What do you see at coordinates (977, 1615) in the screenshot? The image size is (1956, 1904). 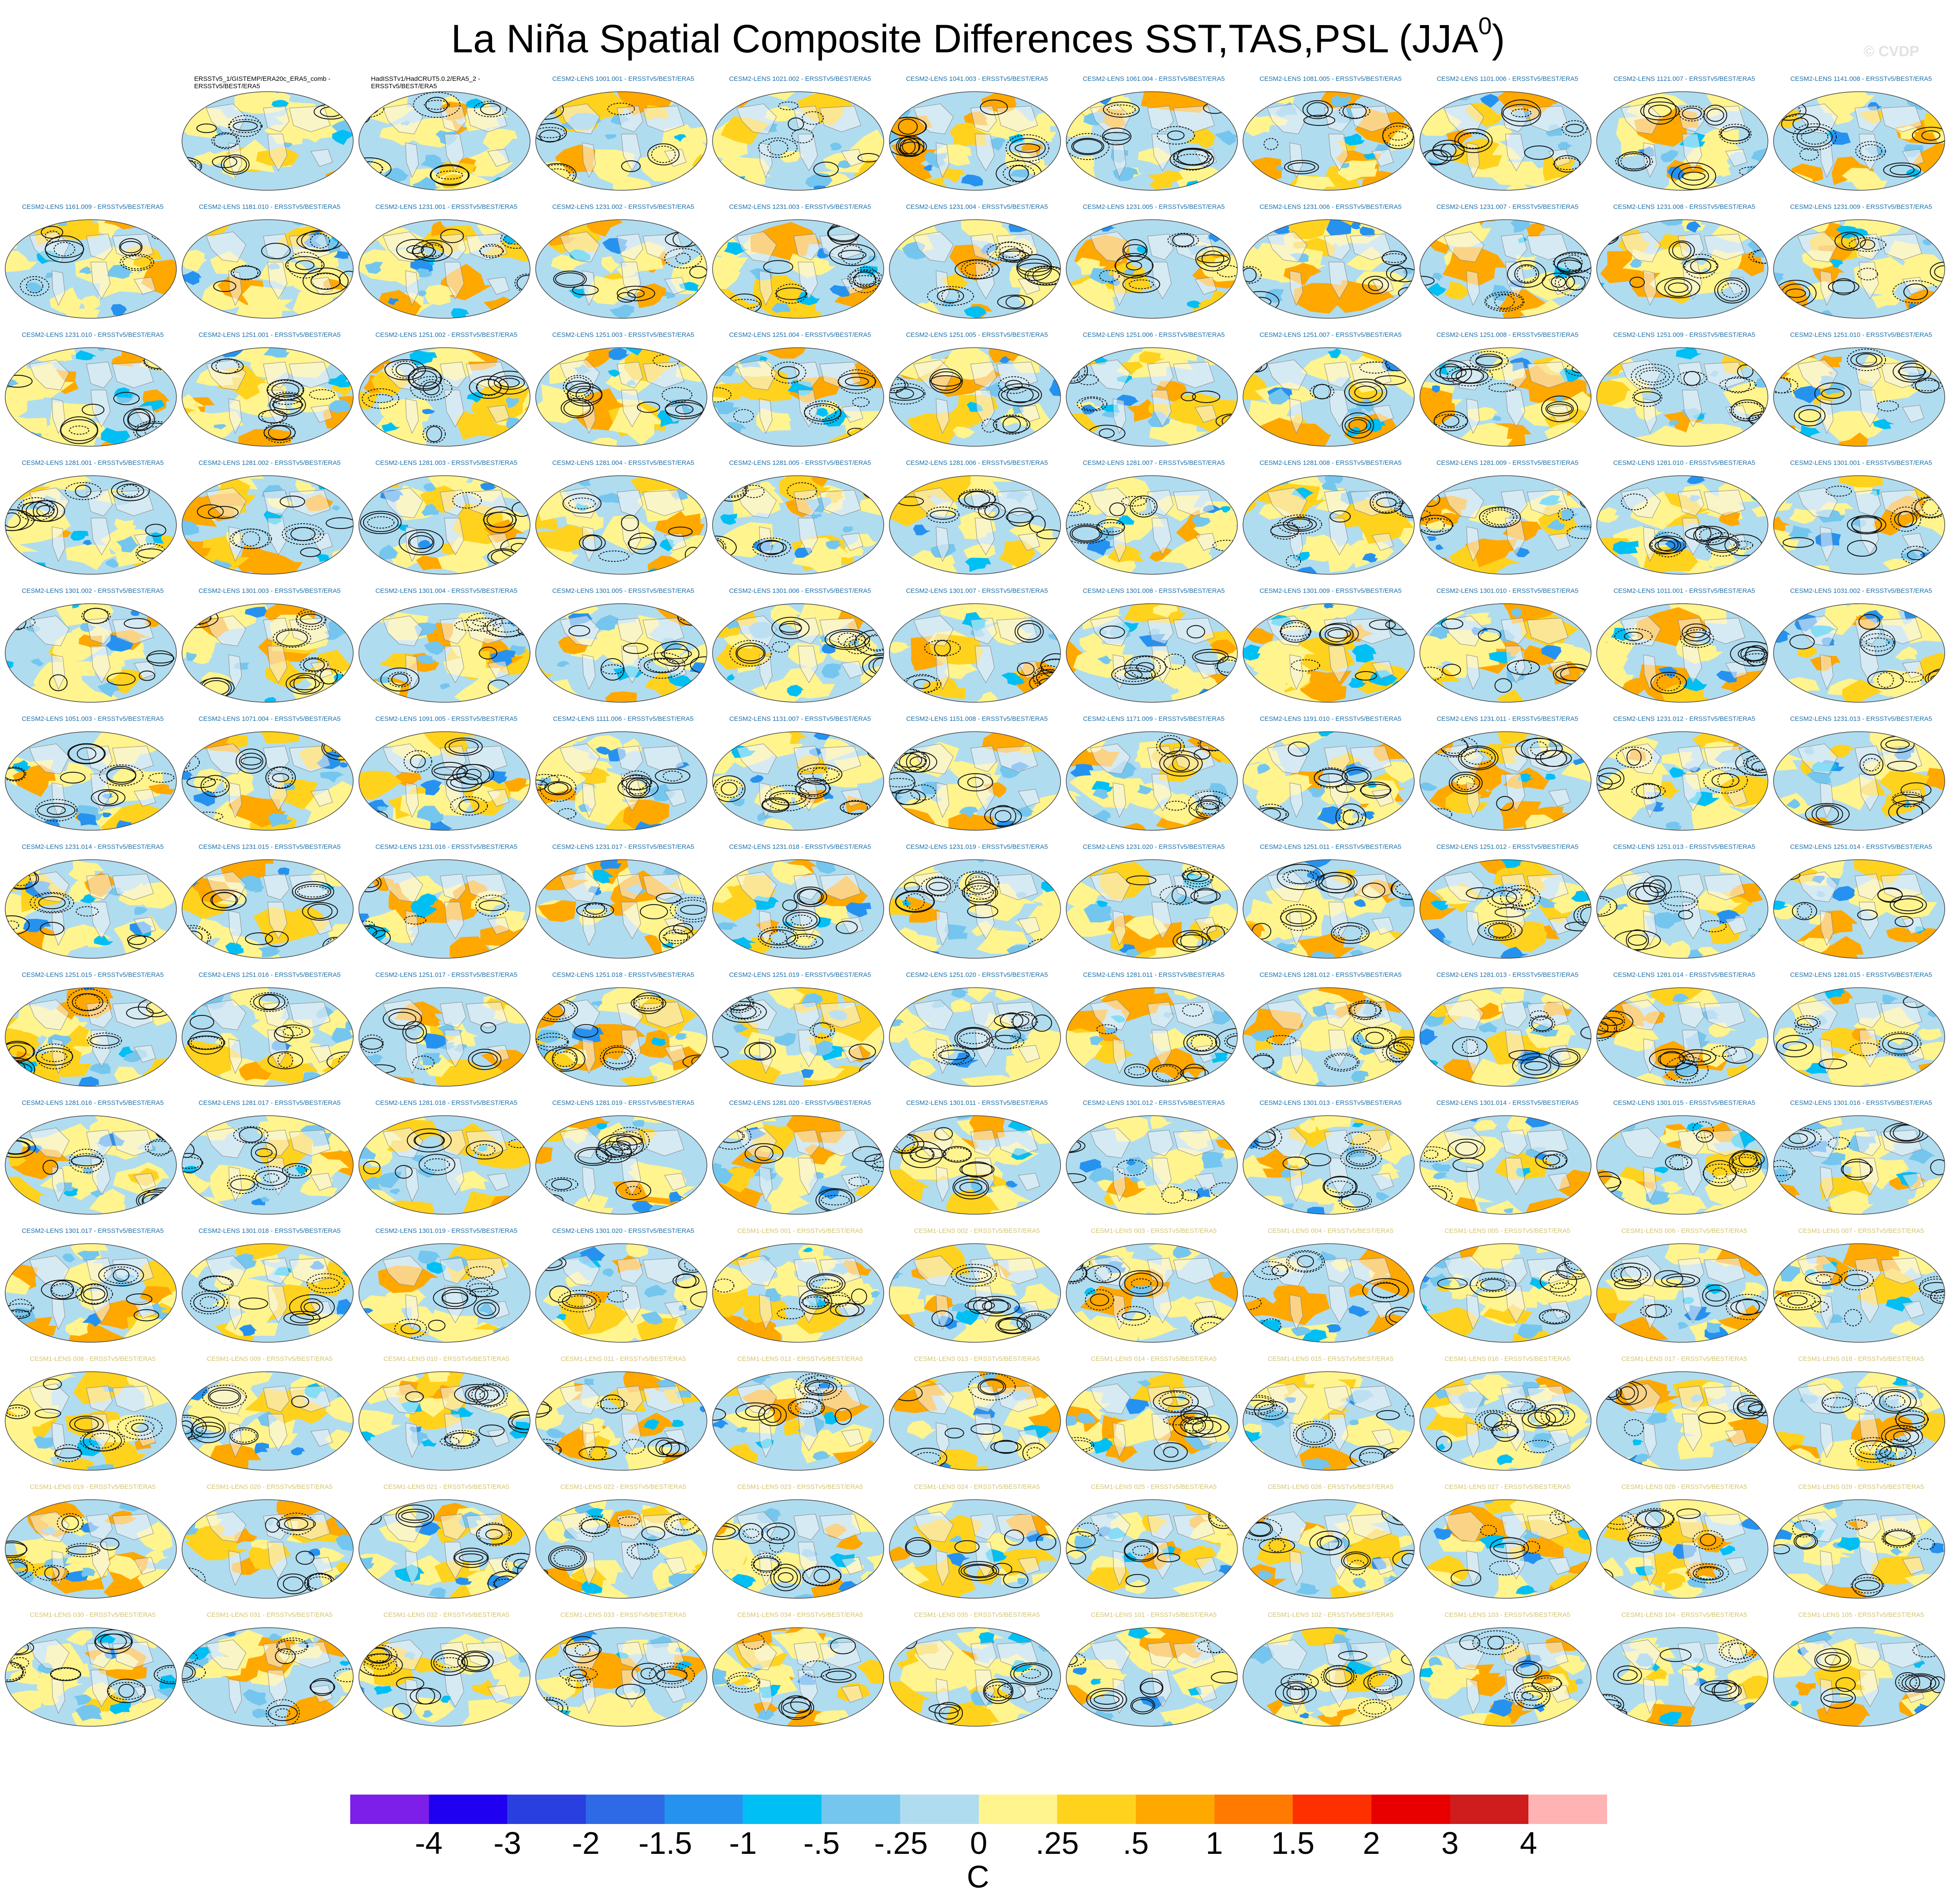 I see `panel-title: CESM1-LENS 035 - ERSSTv5/BEST/ERA5` at bounding box center [977, 1615].